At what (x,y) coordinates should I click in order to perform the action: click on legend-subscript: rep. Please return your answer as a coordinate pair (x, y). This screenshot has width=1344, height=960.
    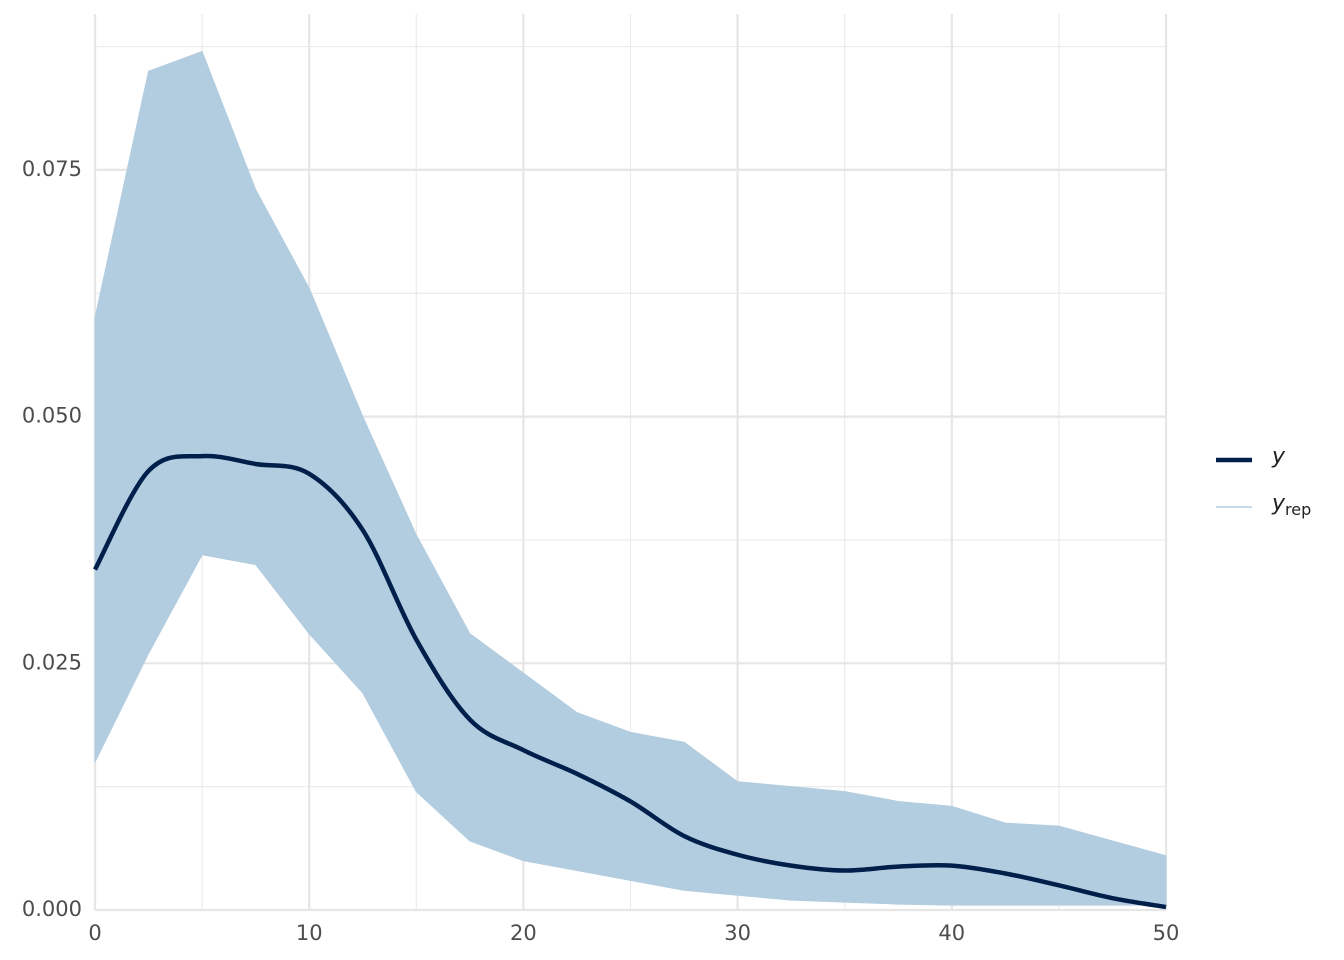
    Looking at the image, I should click on (1298, 509).